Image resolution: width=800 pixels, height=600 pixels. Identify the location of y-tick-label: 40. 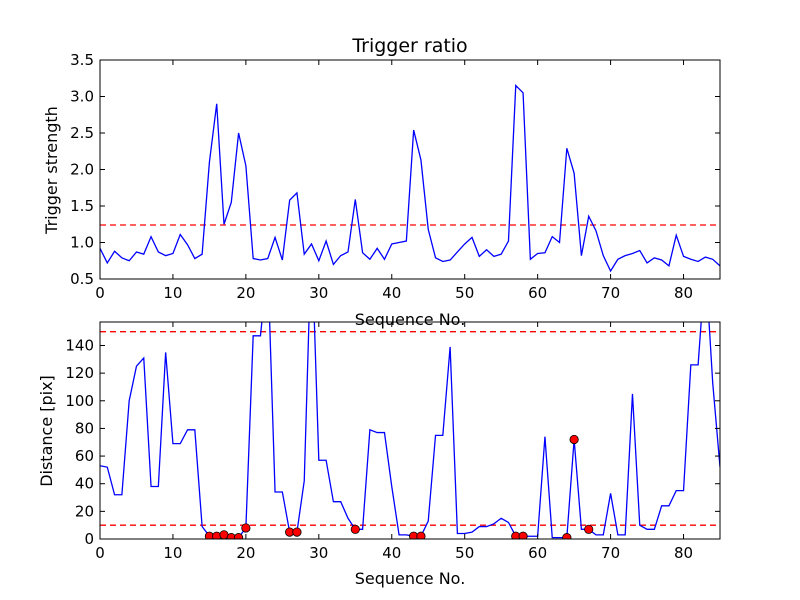
(84, 484).